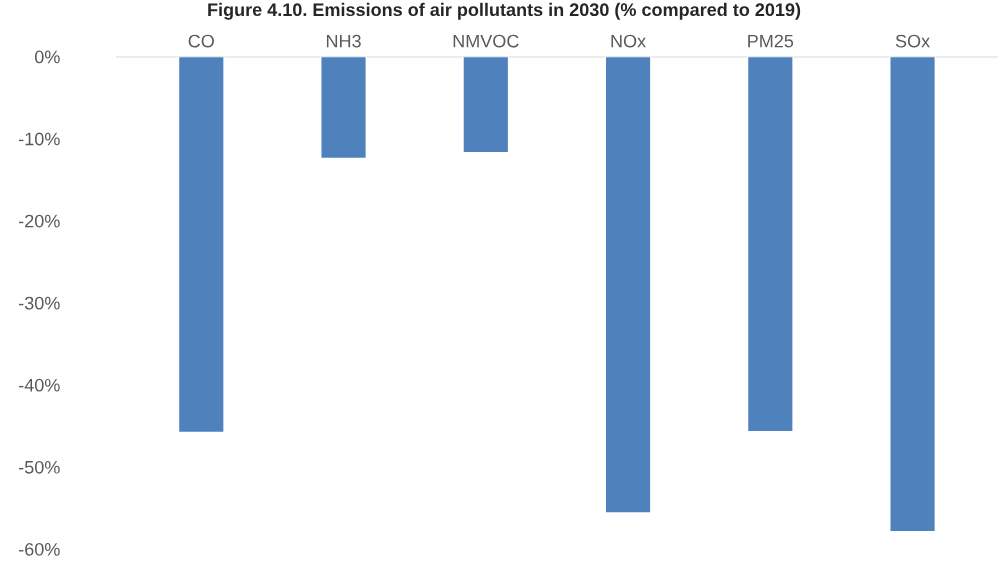 This screenshot has height=566, width=1008. Describe the element at coordinates (486, 41) in the screenshot. I see `x-tick-label: NMVOC` at that location.